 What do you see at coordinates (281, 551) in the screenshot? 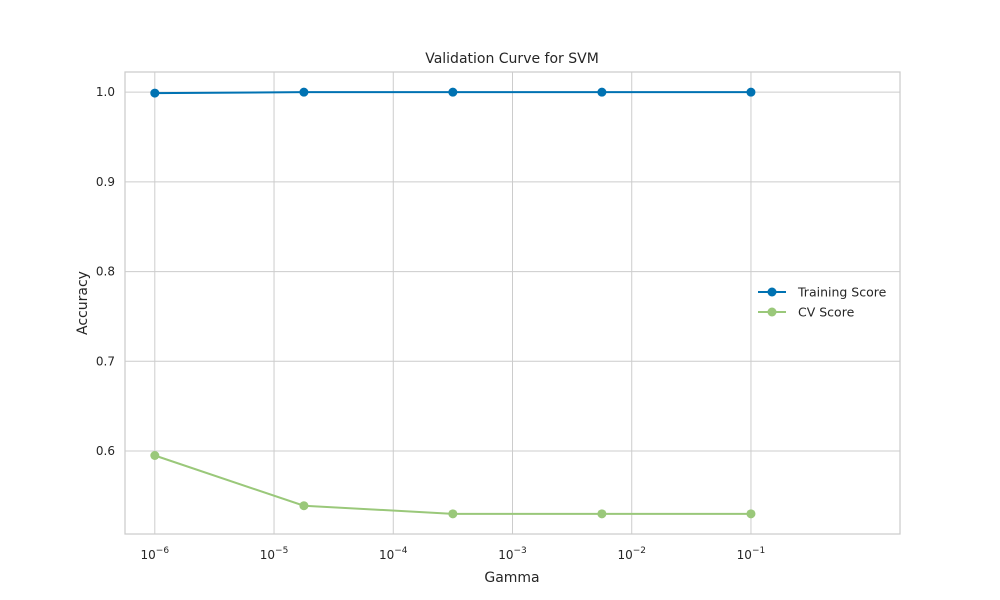
I see `x-tick-exponent: −5` at bounding box center [281, 551].